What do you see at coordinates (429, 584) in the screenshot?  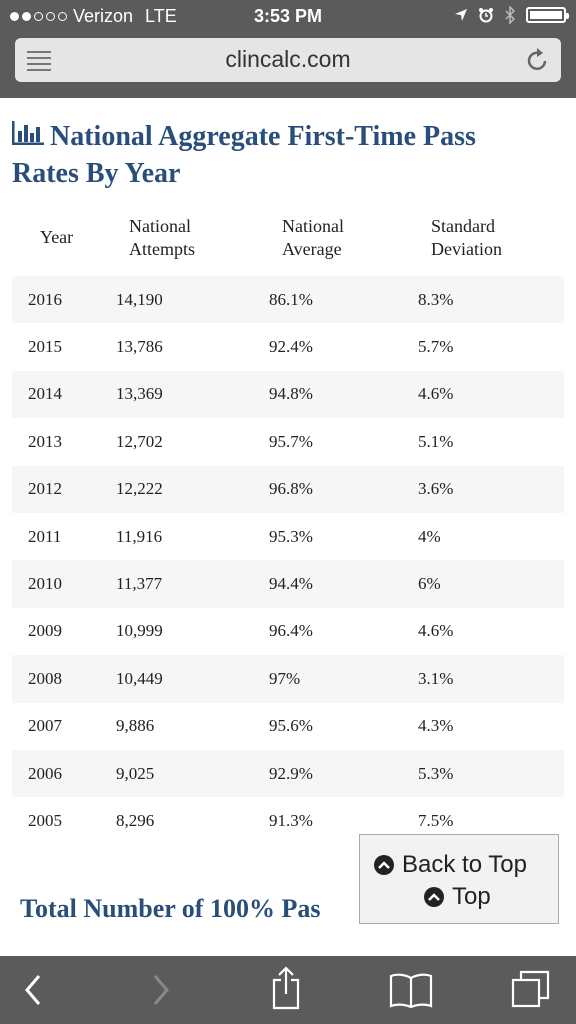 I see `cell-stdev: 6%` at bounding box center [429, 584].